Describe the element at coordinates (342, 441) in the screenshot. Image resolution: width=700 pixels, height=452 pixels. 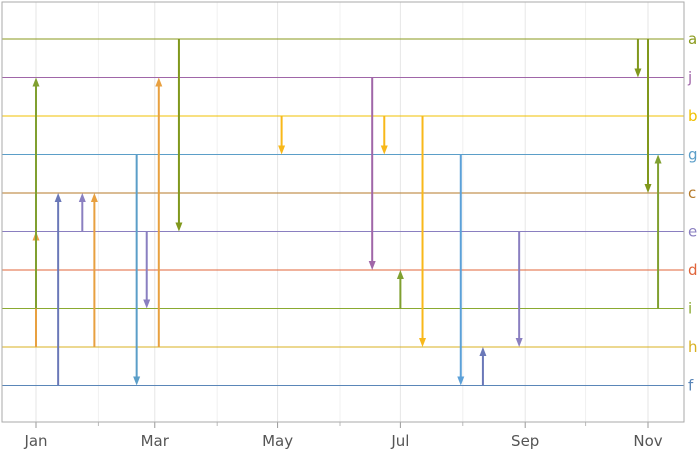
I see `x-tick-labels: Jan Mar May Jul Sep Nov` at that location.